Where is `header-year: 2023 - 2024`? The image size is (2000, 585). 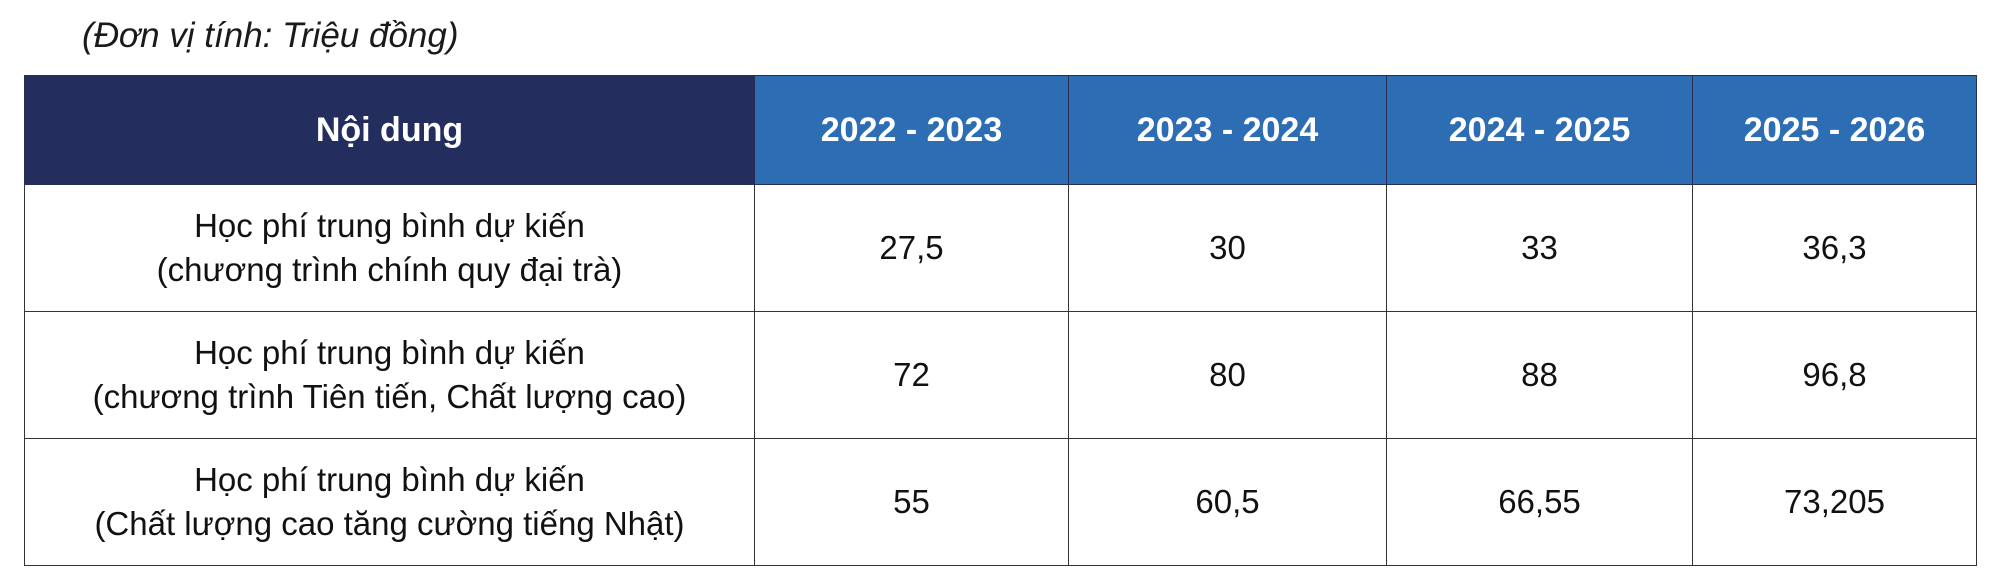
header-year: 2023 - 2024 is located at coordinates (1227, 130).